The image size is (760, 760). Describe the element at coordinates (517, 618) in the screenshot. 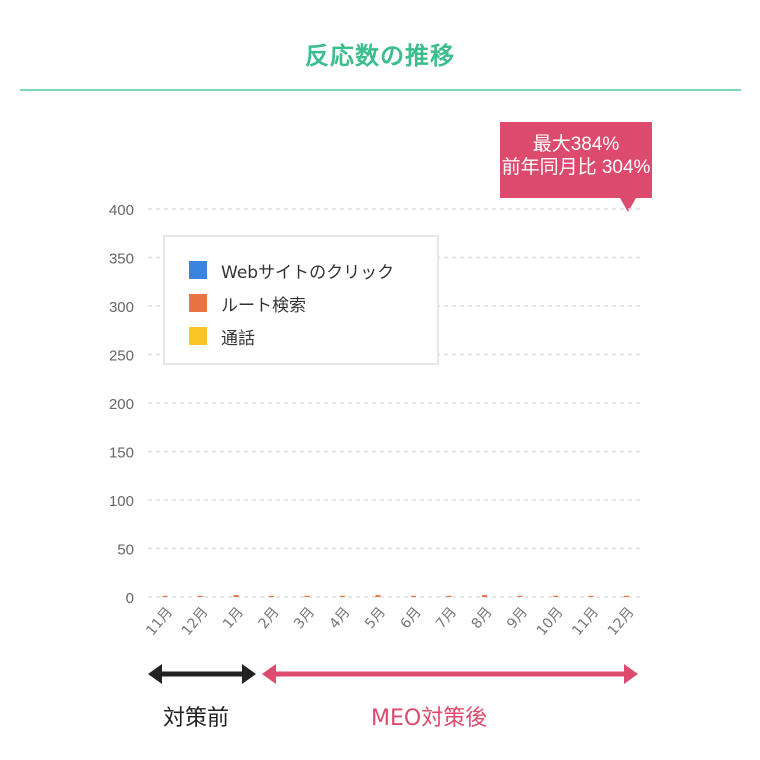

I see `x-tick-label: 9月` at that location.